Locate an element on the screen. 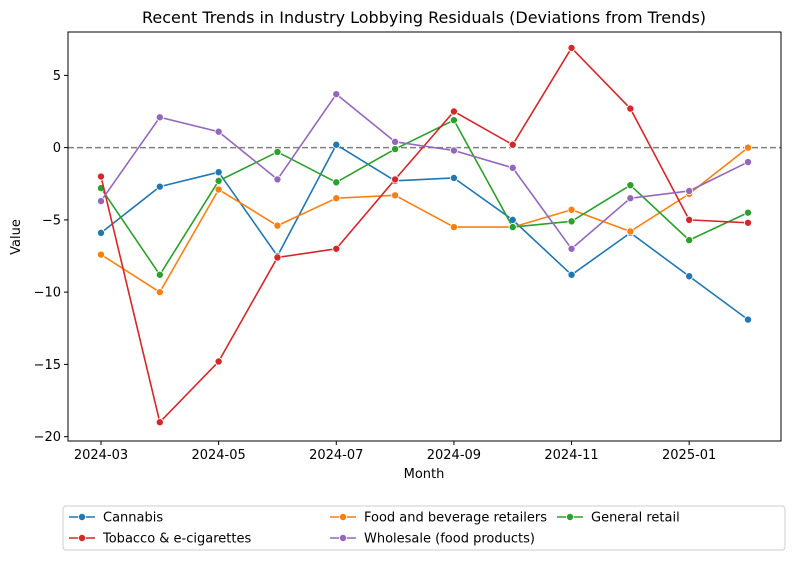  legend-label: Cannabis is located at coordinates (133, 518).